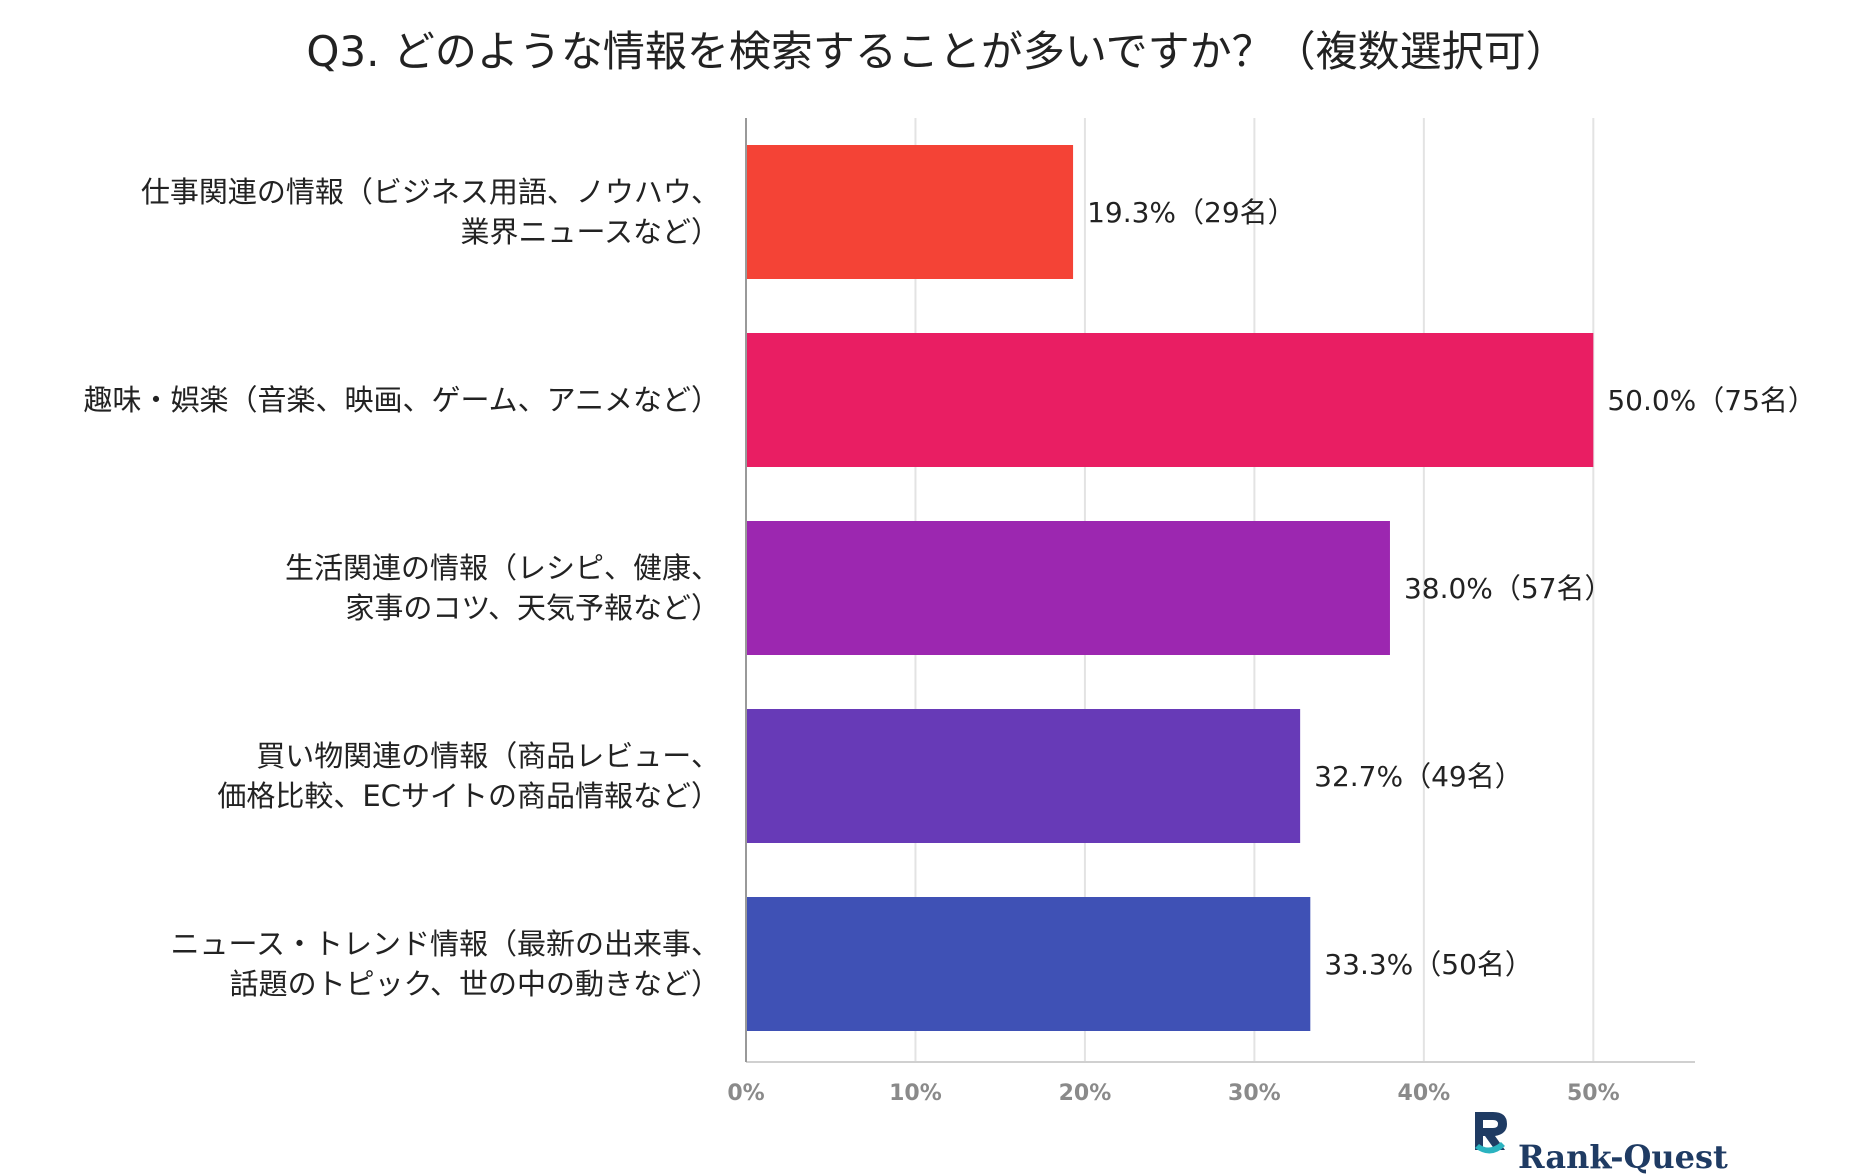  What do you see at coordinates (532, 608) in the screenshot?
I see `category-label: 家事のコツ、天気予報など）` at bounding box center [532, 608].